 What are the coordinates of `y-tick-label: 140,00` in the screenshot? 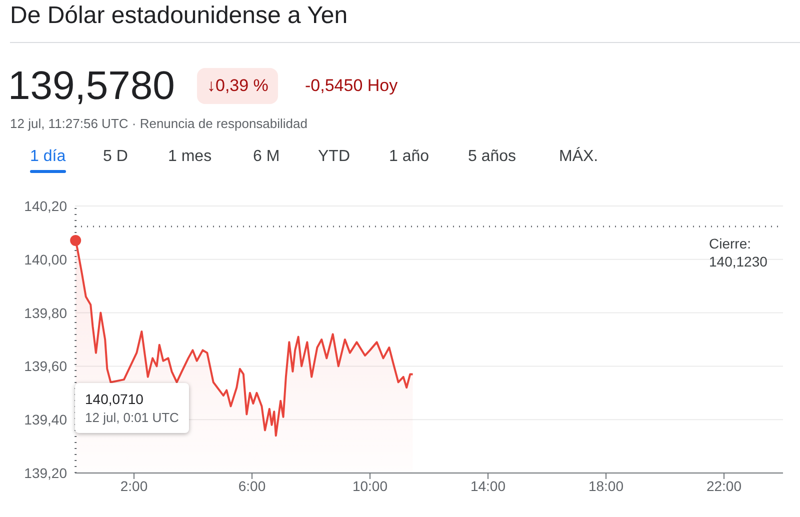 It's located at (46, 259).